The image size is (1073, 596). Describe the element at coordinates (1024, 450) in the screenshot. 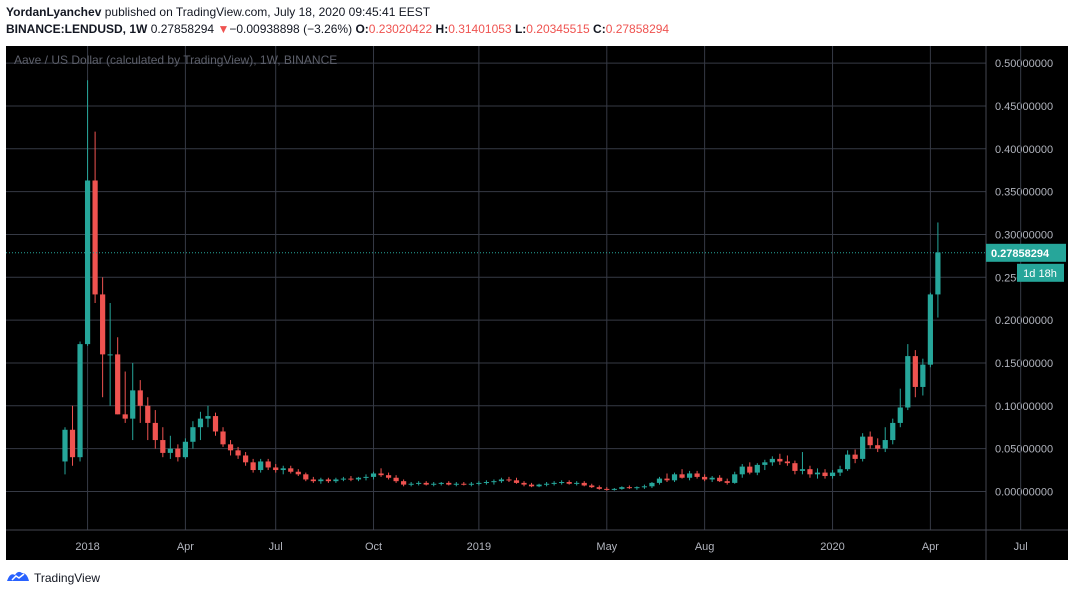

I see `y-tick-label: 0.05000000` at that location.